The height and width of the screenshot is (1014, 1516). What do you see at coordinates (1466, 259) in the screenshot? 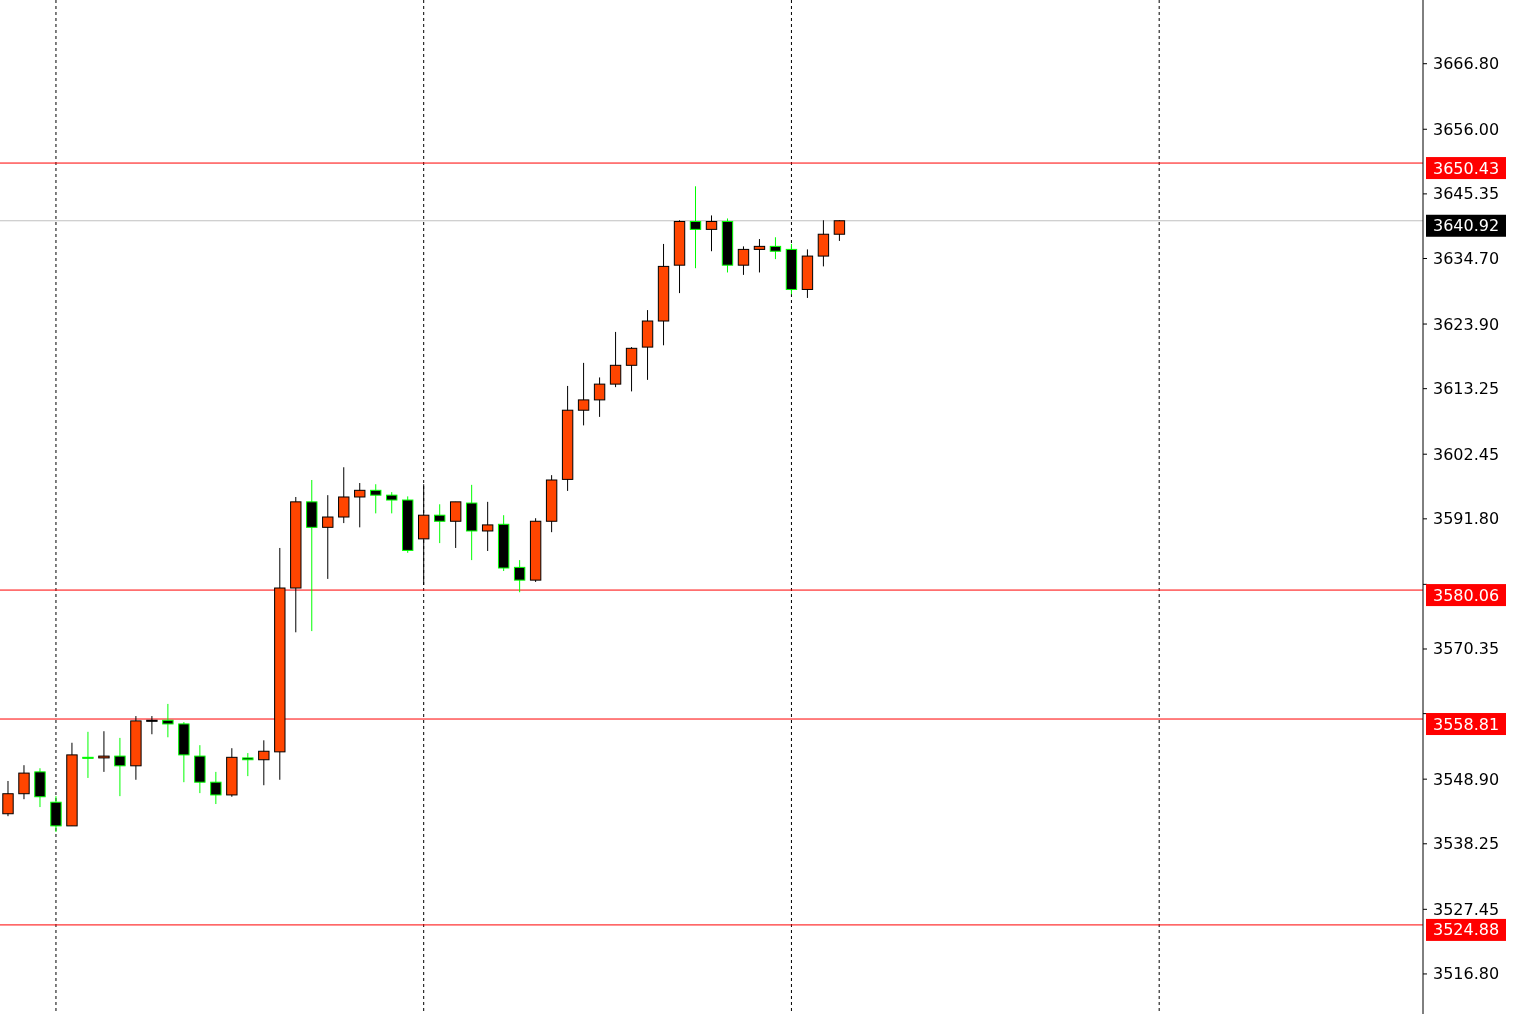
I see `y-tick-label: 3634.70` at bounding box center [1466, 259].